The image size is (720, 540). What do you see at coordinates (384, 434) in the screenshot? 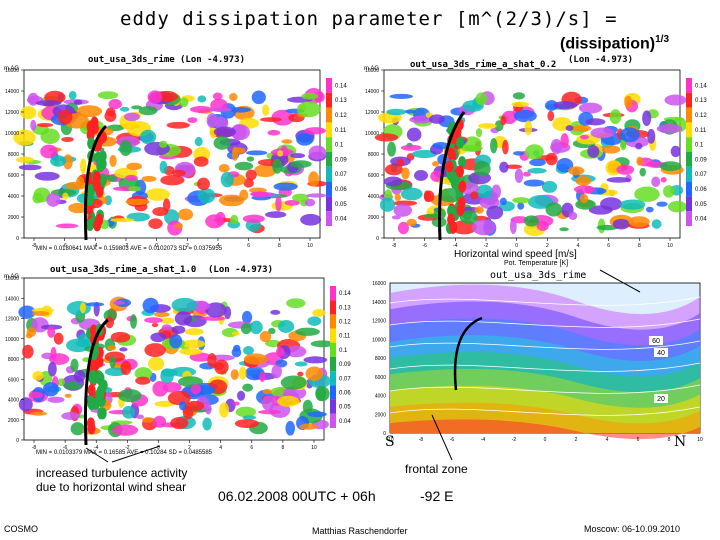
I see `pt-y-tick-label: 0` at bounding box center [384, 434].